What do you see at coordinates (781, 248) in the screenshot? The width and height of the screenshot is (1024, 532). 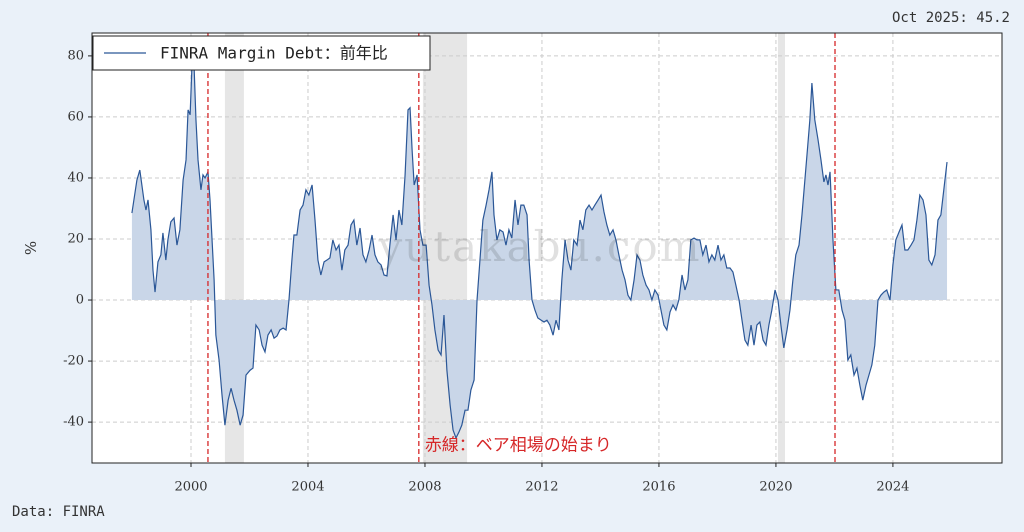 I see `shaded-range` at bounding box center [781, 248].